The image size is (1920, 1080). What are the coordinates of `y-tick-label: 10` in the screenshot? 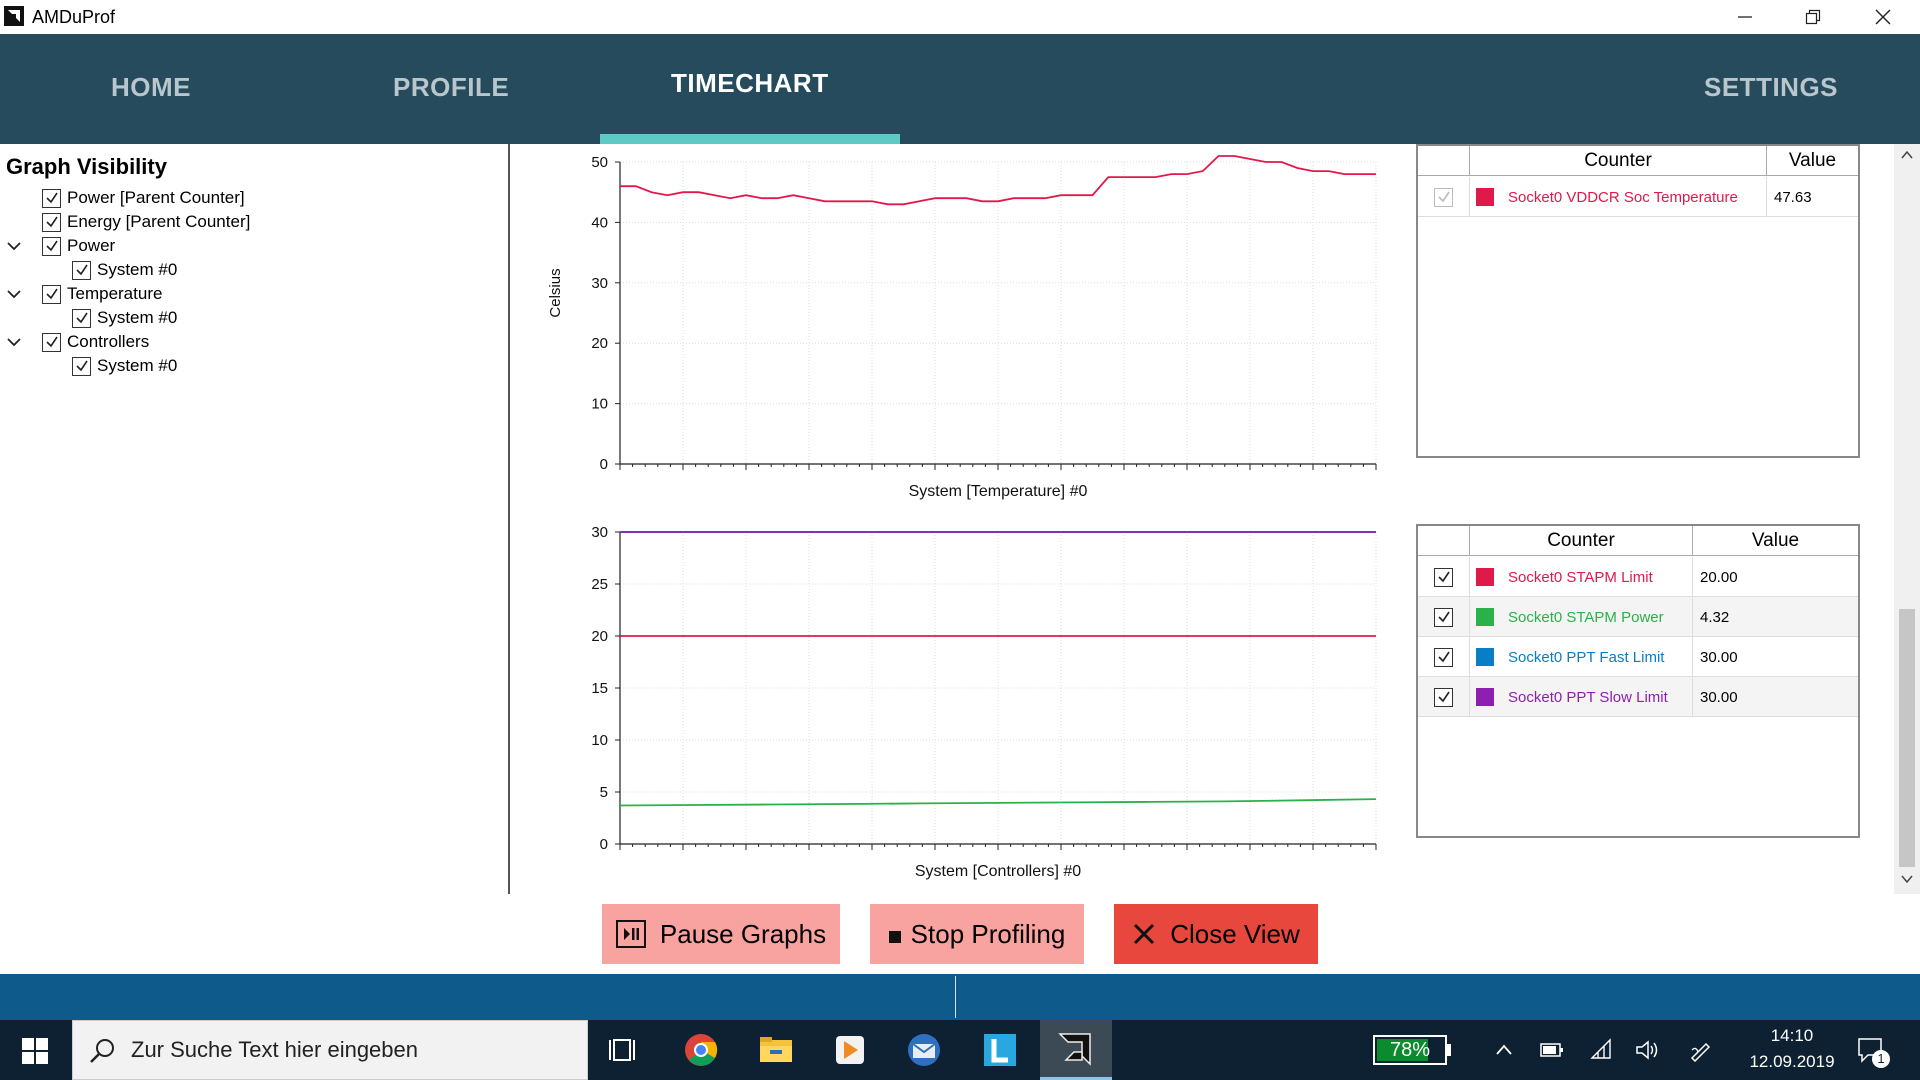 It's located at (599, 740).